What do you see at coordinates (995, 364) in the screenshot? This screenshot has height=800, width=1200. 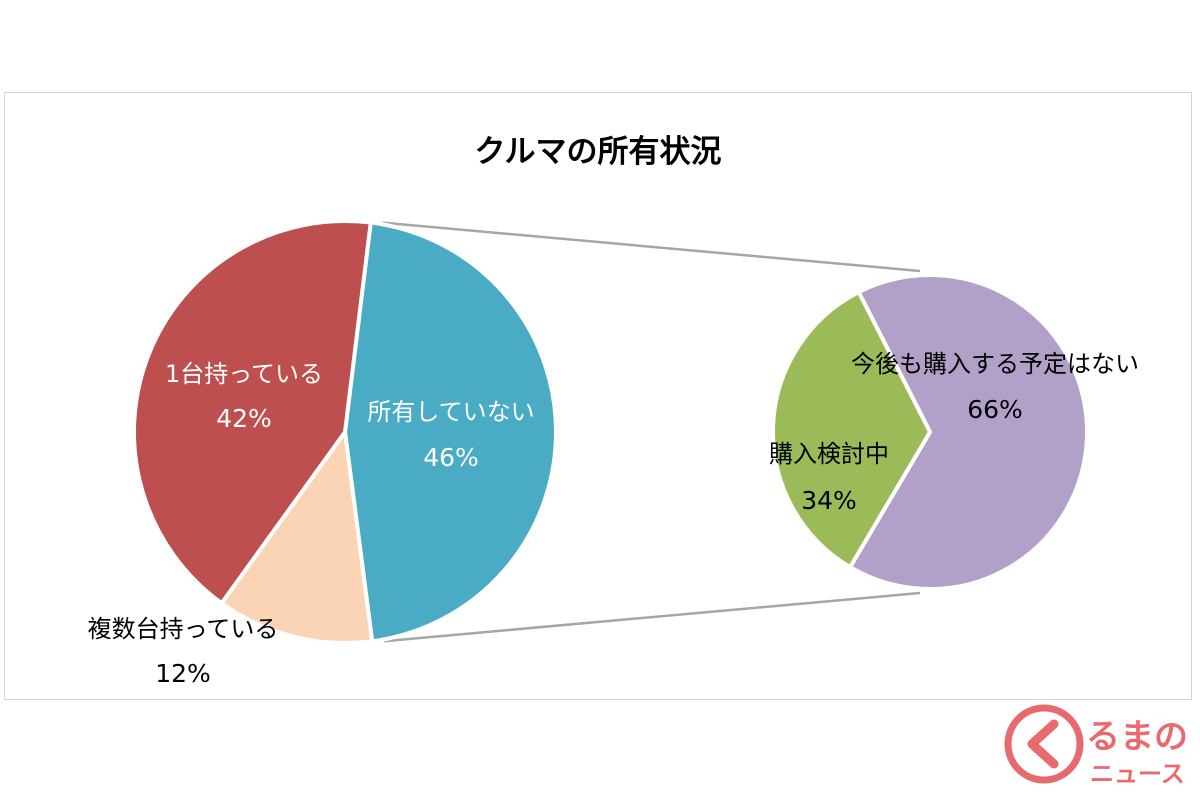 I see `label-no-plan-name: 今後も購入する予定はない` at bounding box center [995, 364].